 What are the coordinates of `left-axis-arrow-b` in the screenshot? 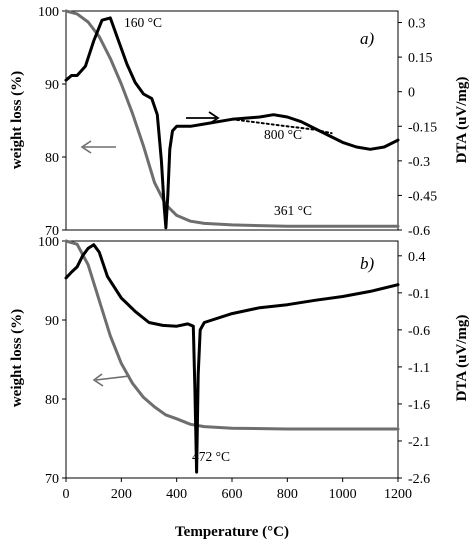 It's located at (111, 380).